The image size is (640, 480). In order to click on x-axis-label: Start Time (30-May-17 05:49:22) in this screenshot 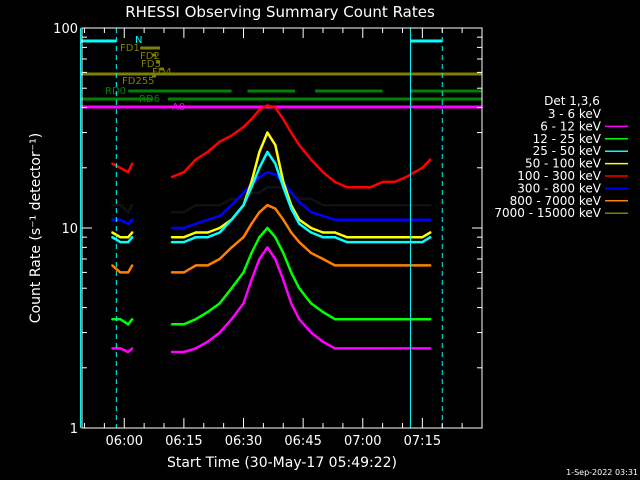, I will do `click(282, 463)`.